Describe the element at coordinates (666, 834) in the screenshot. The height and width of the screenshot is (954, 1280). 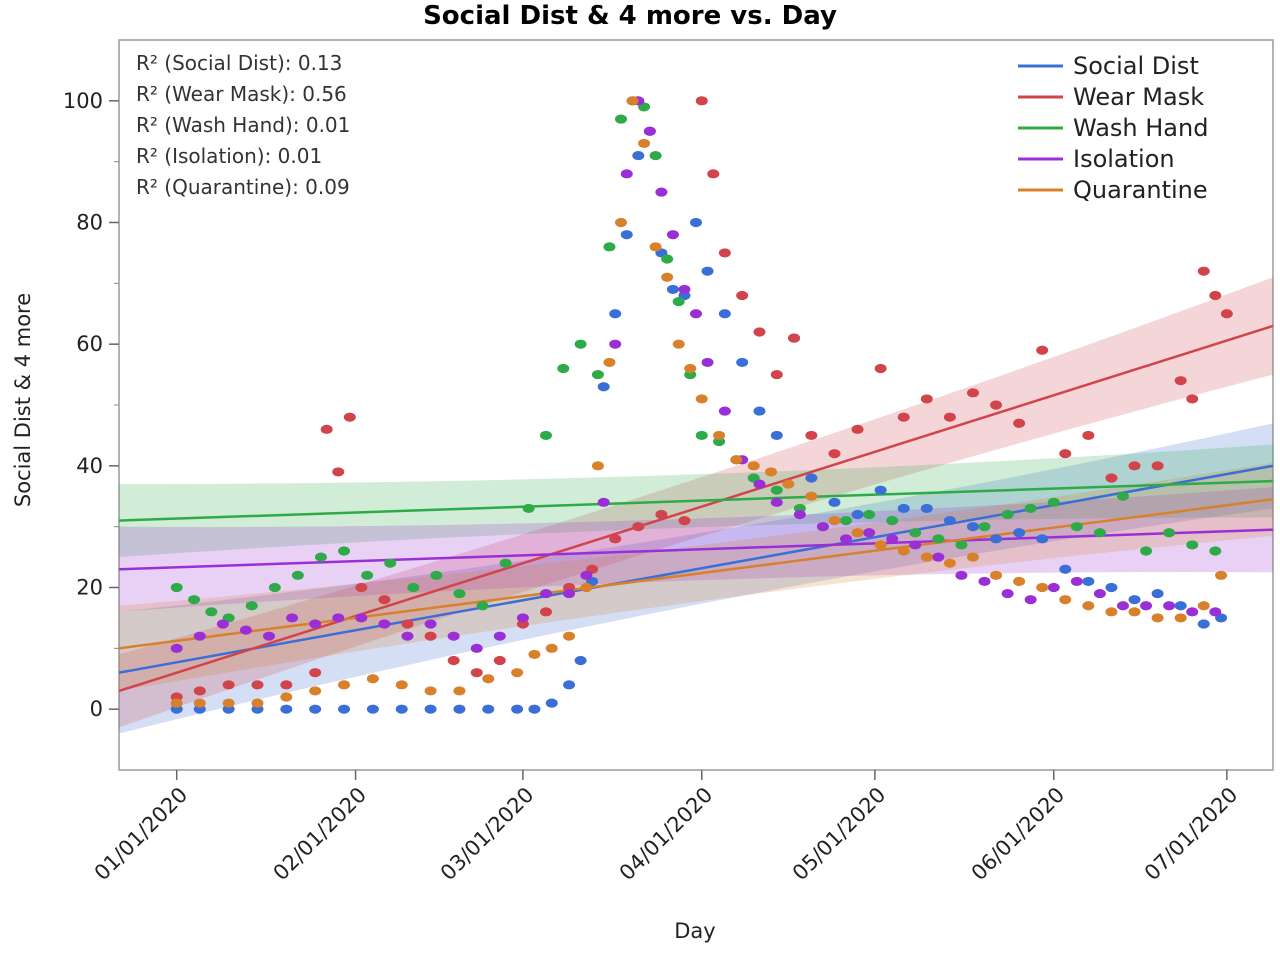
I see `x-tick-label: 04/01/2020` at that location.